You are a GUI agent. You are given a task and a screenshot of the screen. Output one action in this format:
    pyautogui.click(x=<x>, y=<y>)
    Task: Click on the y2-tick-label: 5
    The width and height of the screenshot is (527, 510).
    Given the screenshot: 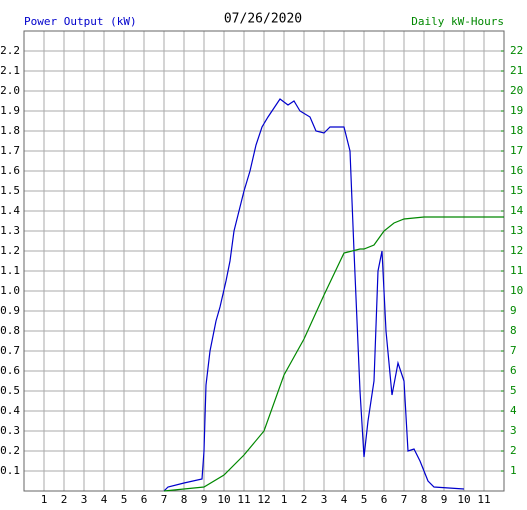 What is the action you would take?
    pyautogui.click(x=513, y=390)
    